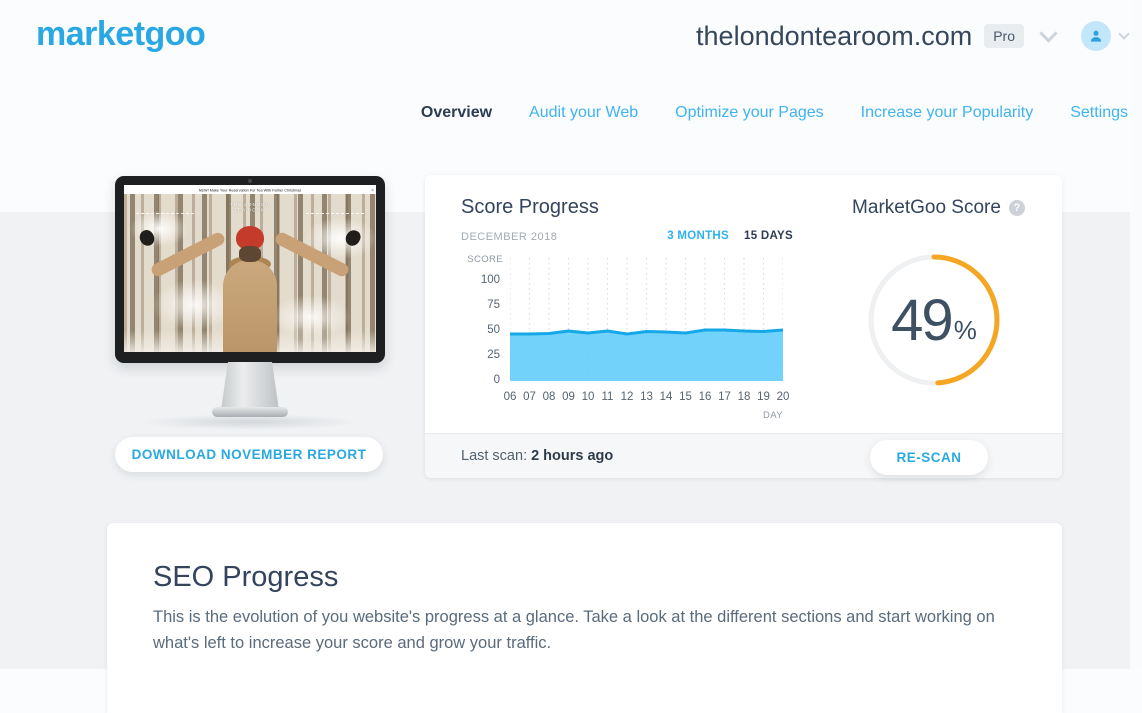 This screenshot has height=713, width=1142. Describe the element at coordinates (493, 330) in the screenshot. I see `y-tick-label: 50` at that location.